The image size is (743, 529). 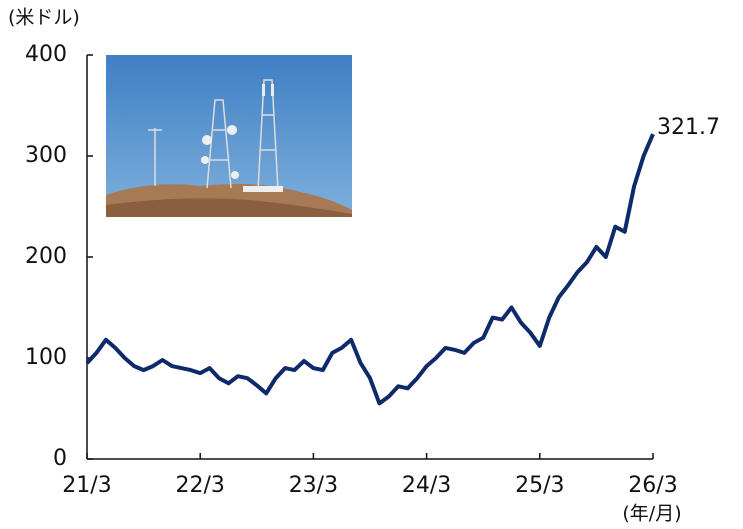 I want to click on y-tick-label: 200, so click(x=46, y=256).